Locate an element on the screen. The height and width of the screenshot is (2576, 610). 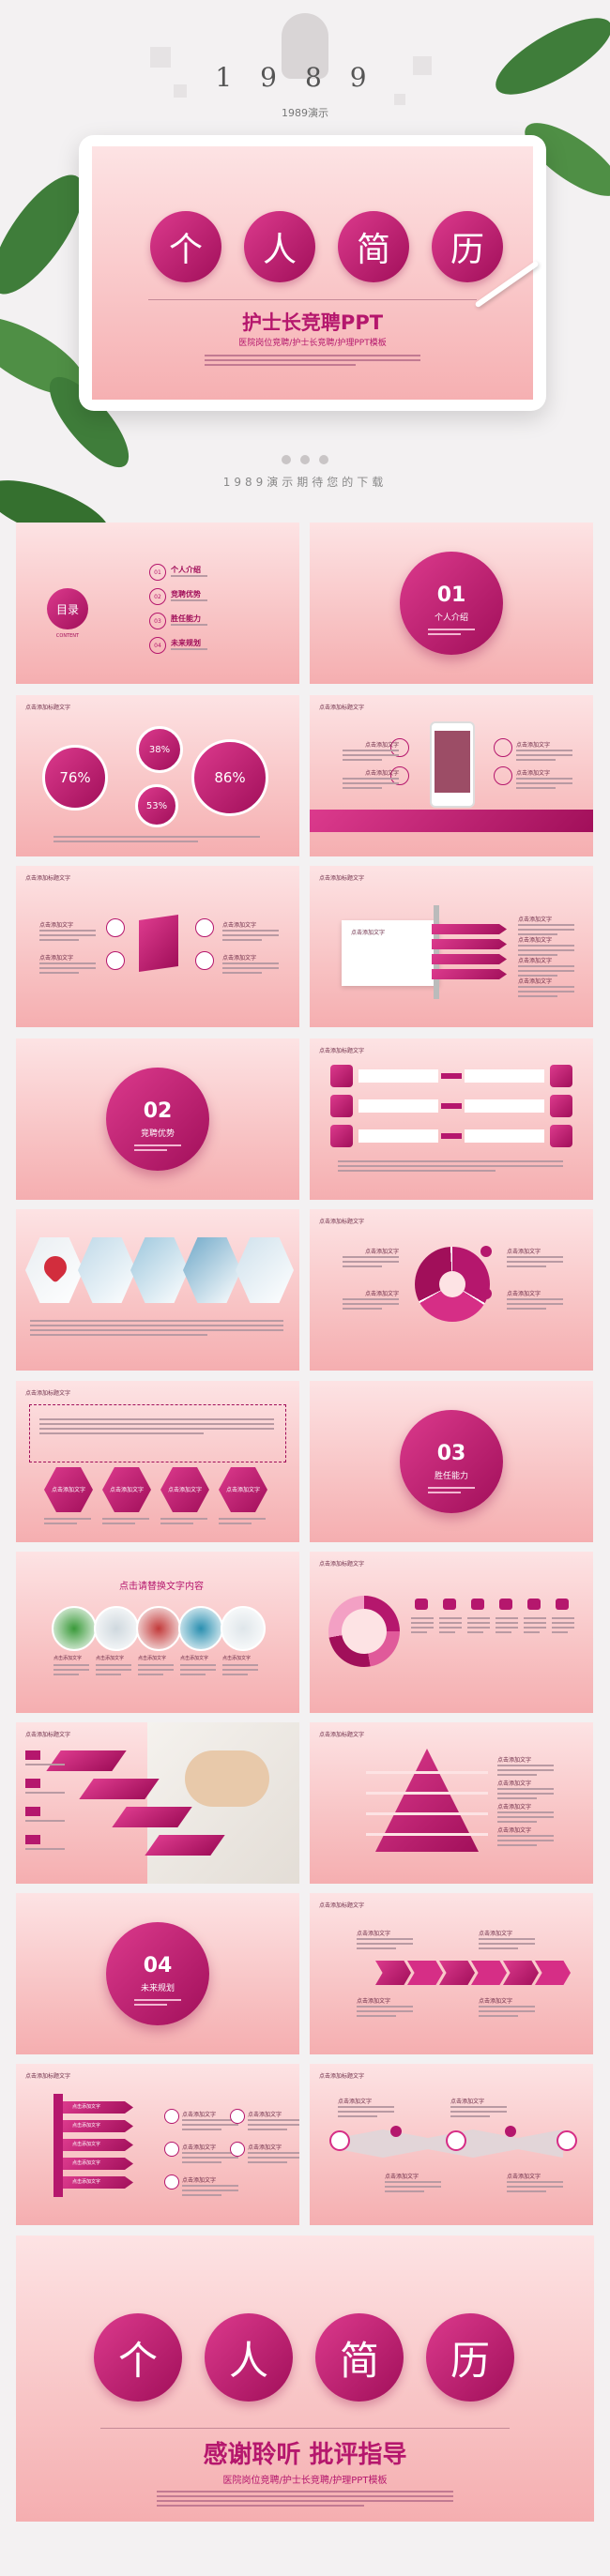
title-char: 个 is located at coordinates (186, 246).